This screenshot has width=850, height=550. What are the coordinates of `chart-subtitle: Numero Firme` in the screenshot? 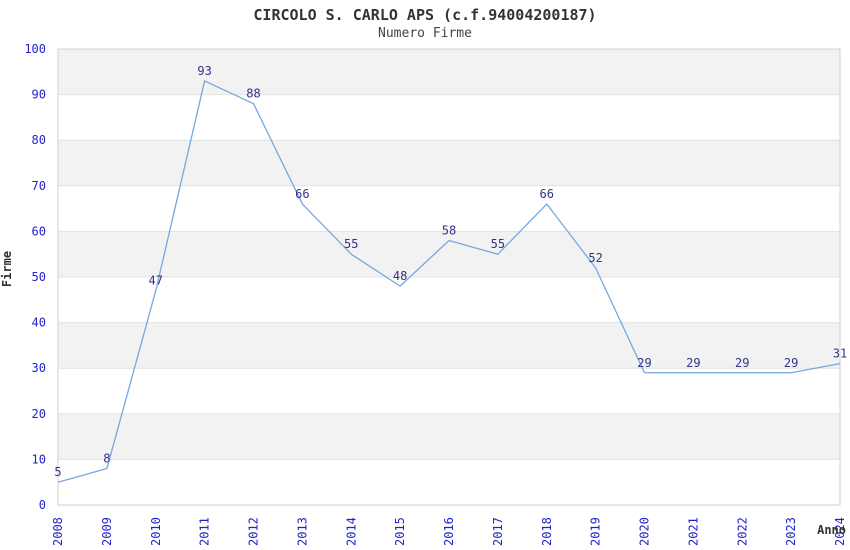 It's located at (425, 33).